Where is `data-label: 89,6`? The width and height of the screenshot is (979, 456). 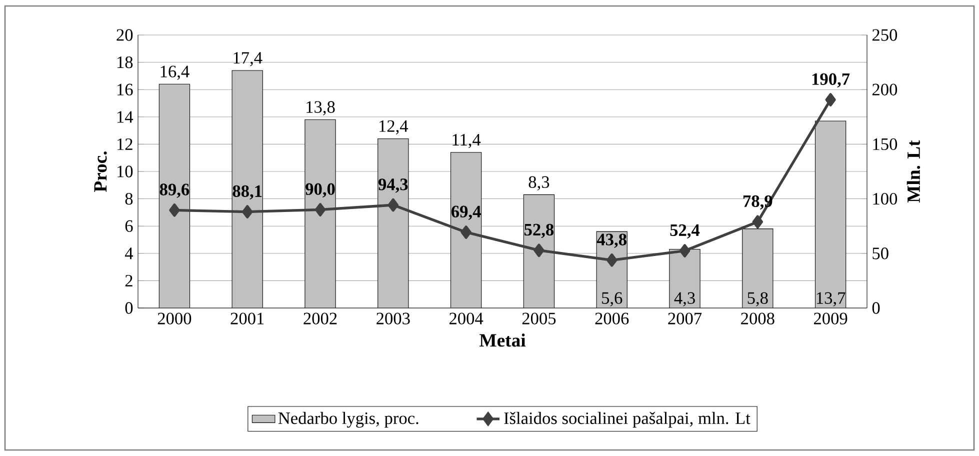
data-label: 89,6 is located at coordinates (175, 191).